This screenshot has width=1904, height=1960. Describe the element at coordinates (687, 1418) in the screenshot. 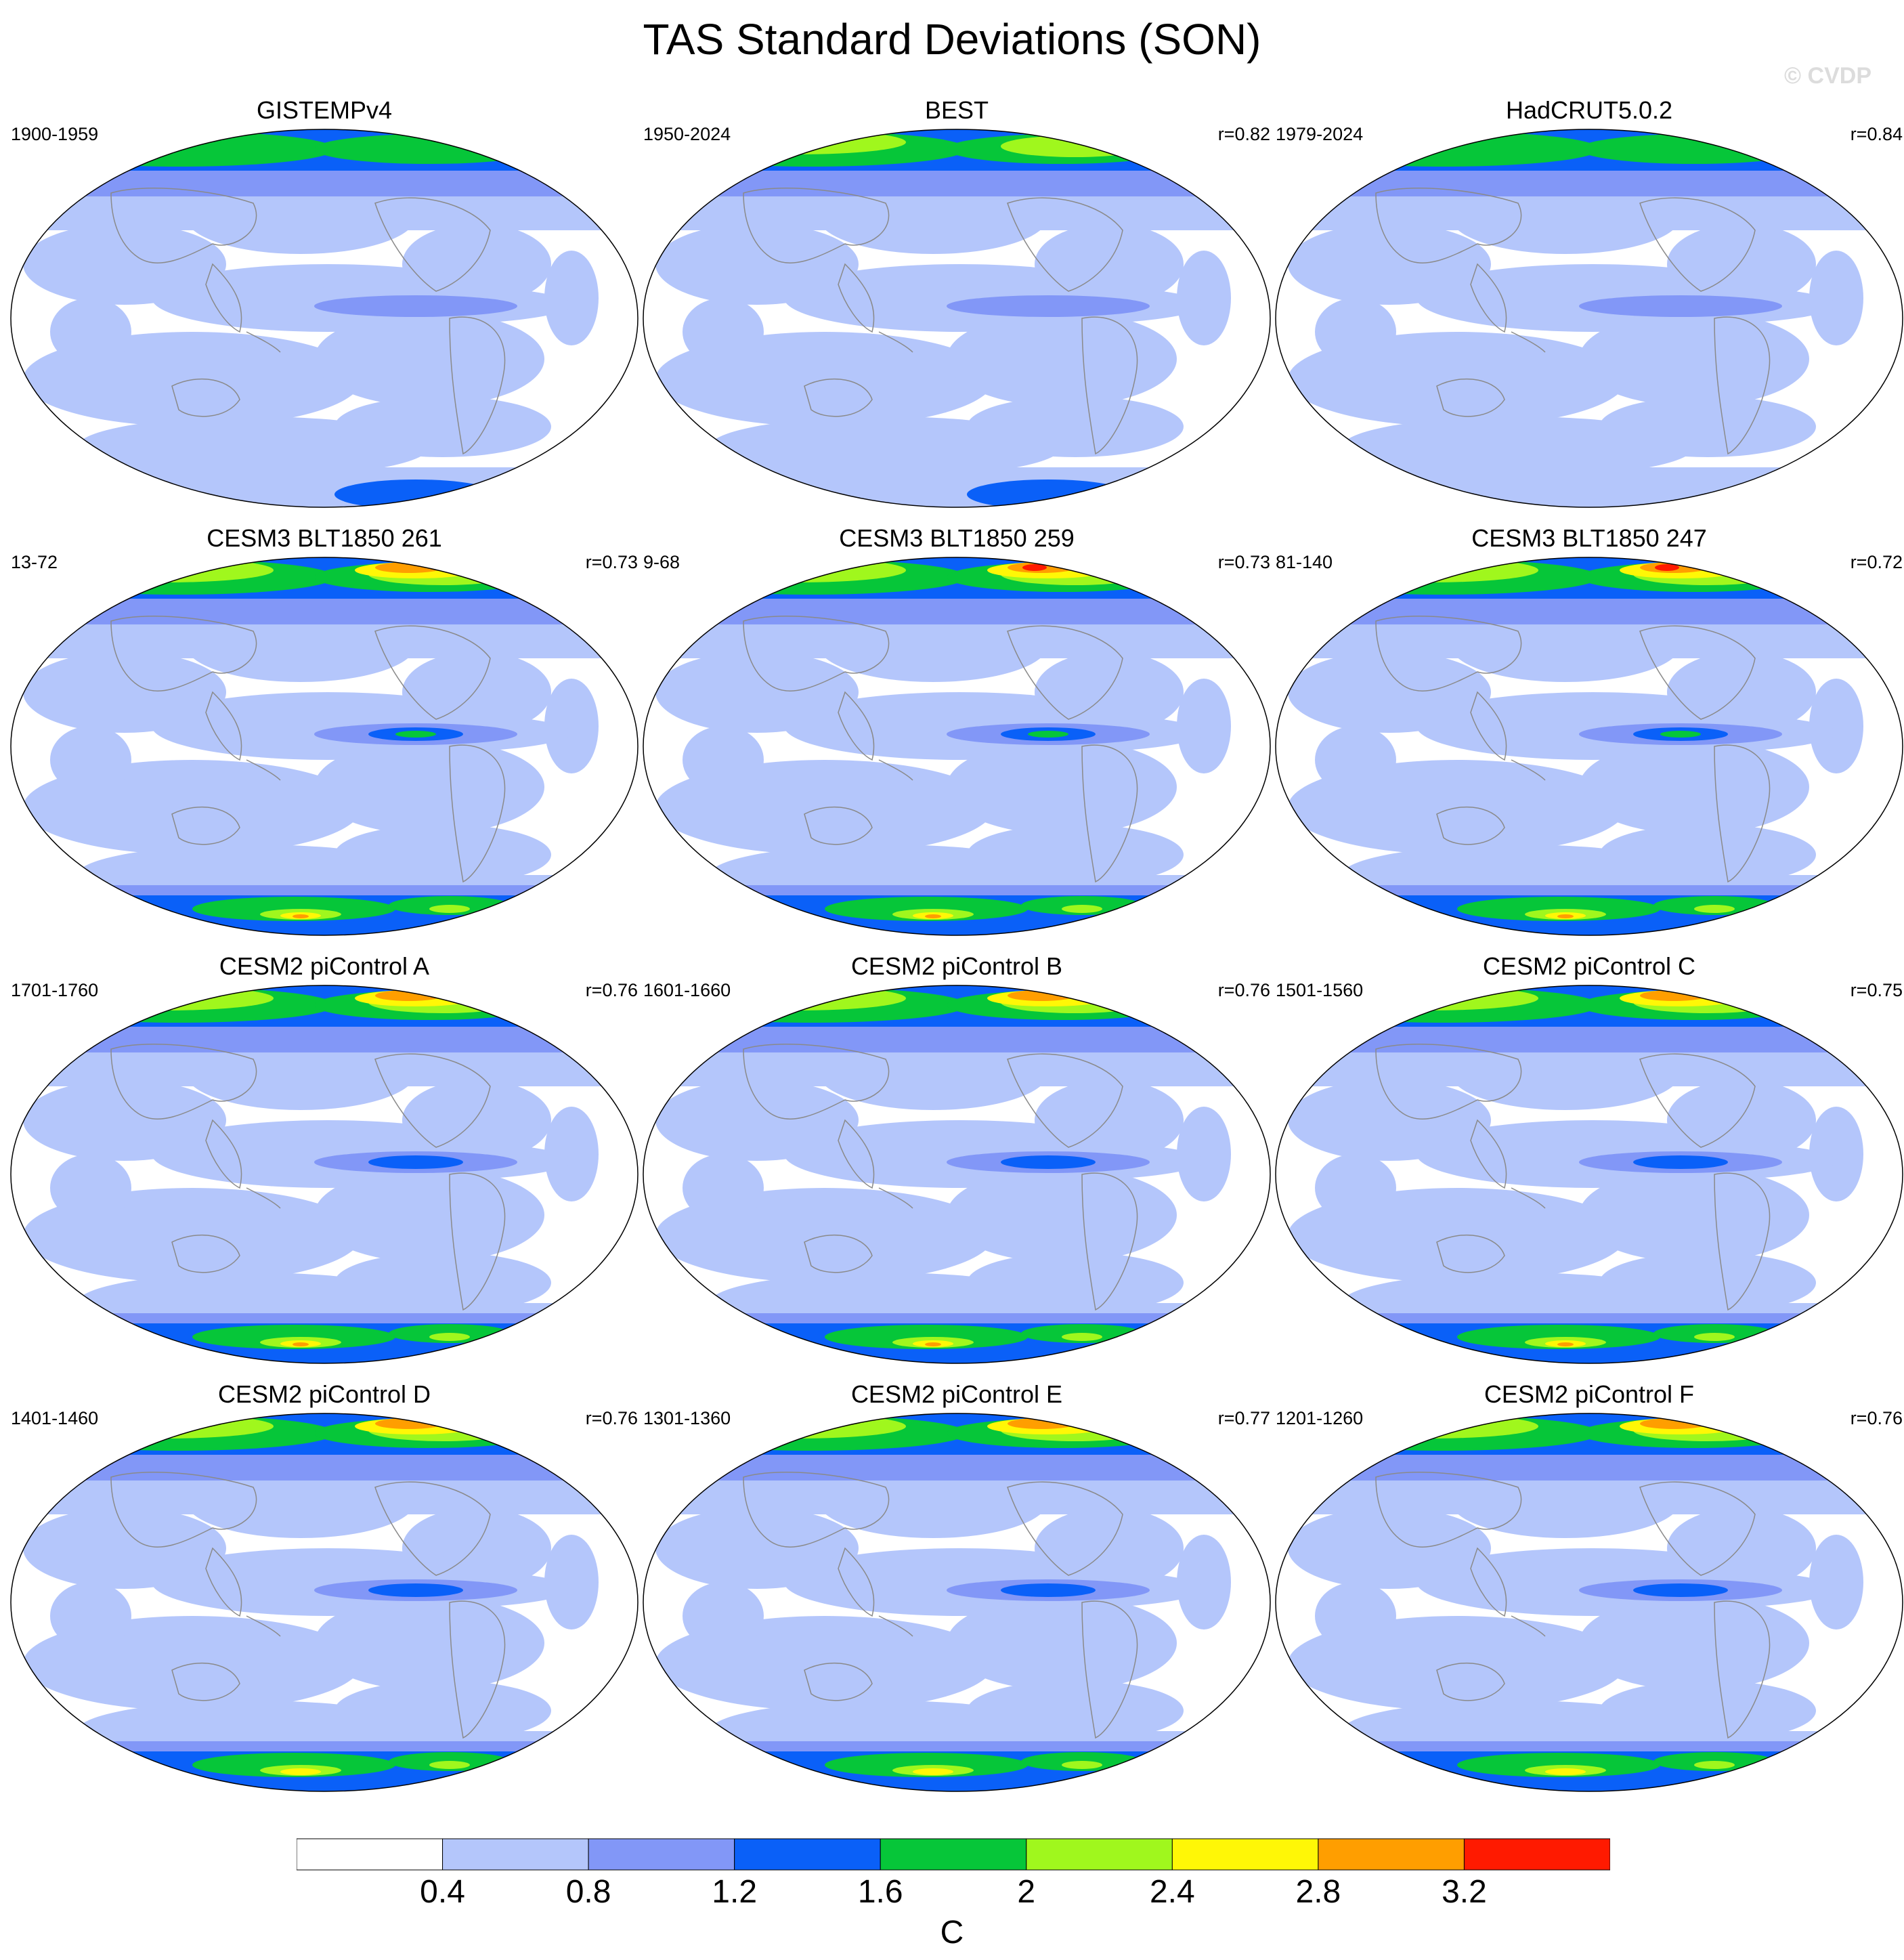

I see `panel-period: 1301-1360` at that location.